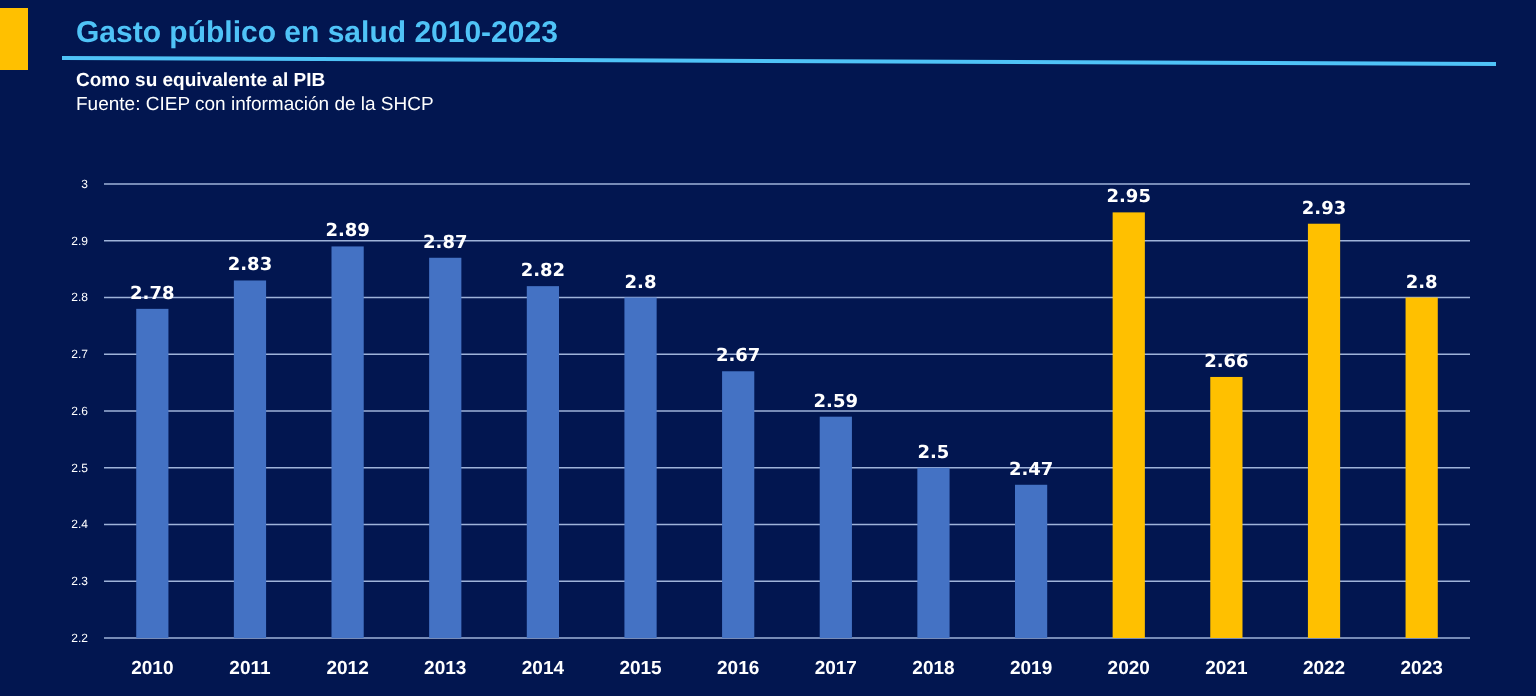 This screenshot has width=1536, height=696. Describe the element at coordinates (835, 669) in the screenshot. I see `x-tick-label: 2017` at that location.